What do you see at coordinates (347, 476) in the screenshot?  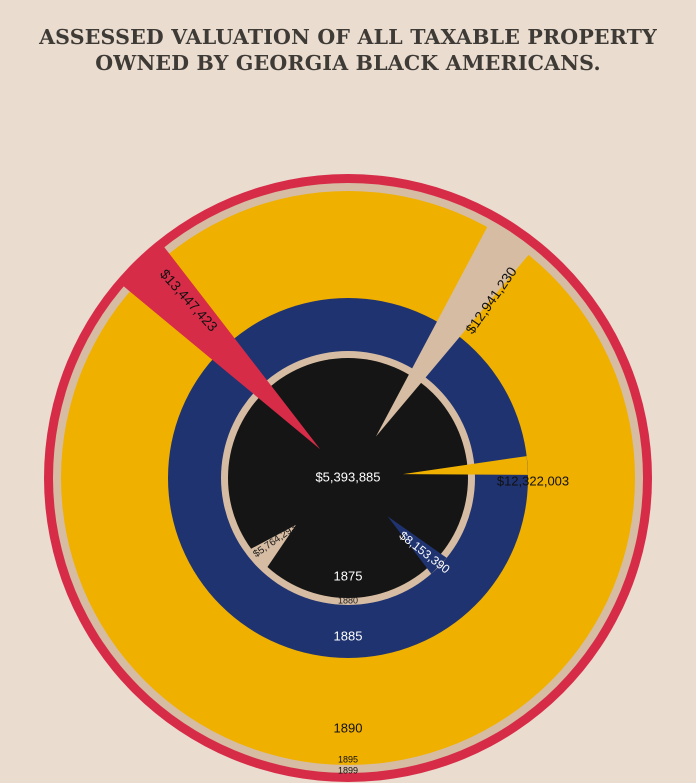 I see `value-label-1875: $5,393,885` at bounding box center [347, 476].